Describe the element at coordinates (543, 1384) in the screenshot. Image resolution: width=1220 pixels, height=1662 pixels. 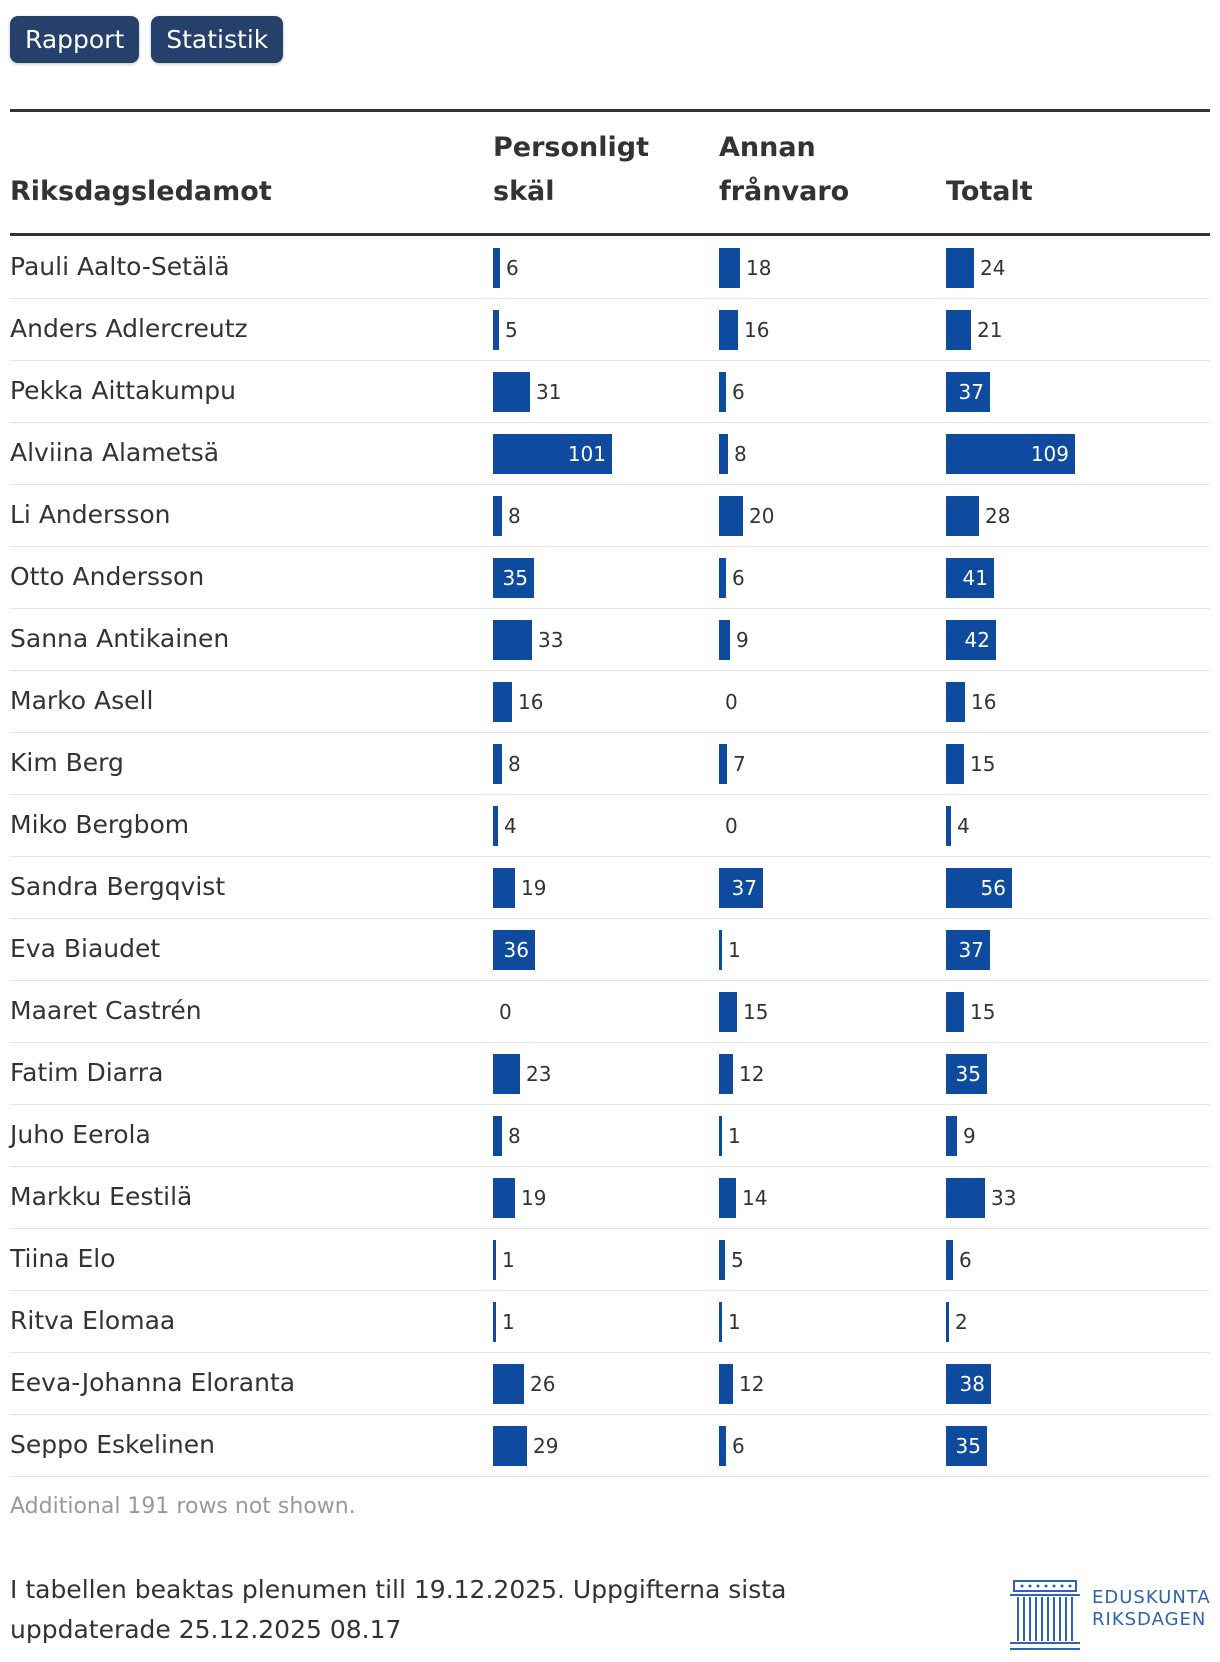
I see `personal-value-label: 26` at that location.